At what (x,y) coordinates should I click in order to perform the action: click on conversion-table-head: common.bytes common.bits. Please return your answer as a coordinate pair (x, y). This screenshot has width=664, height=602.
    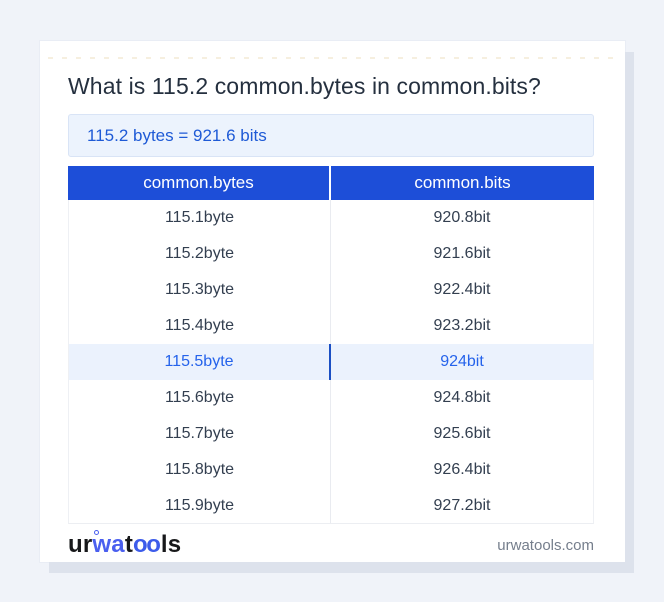
    Looking at the image, I should click on (331, 183).